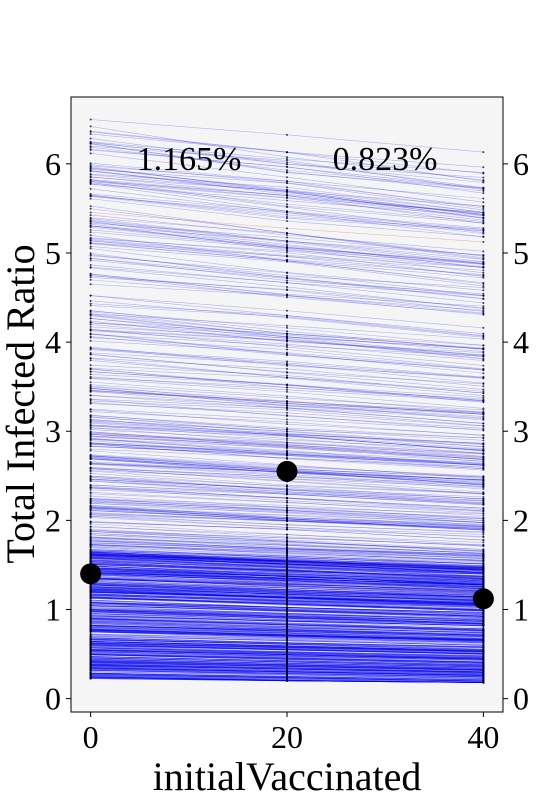  I want to click on mean-points, so click(287, 535).